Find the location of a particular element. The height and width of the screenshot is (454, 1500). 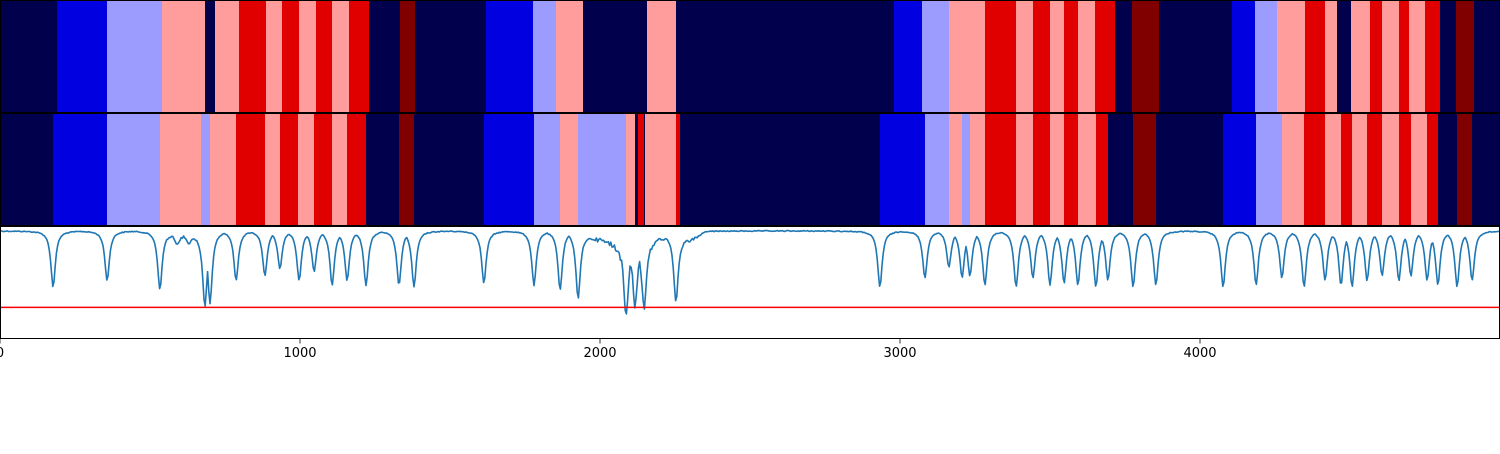

x-tick-label: 1000 is located at coordinates (299, 353).